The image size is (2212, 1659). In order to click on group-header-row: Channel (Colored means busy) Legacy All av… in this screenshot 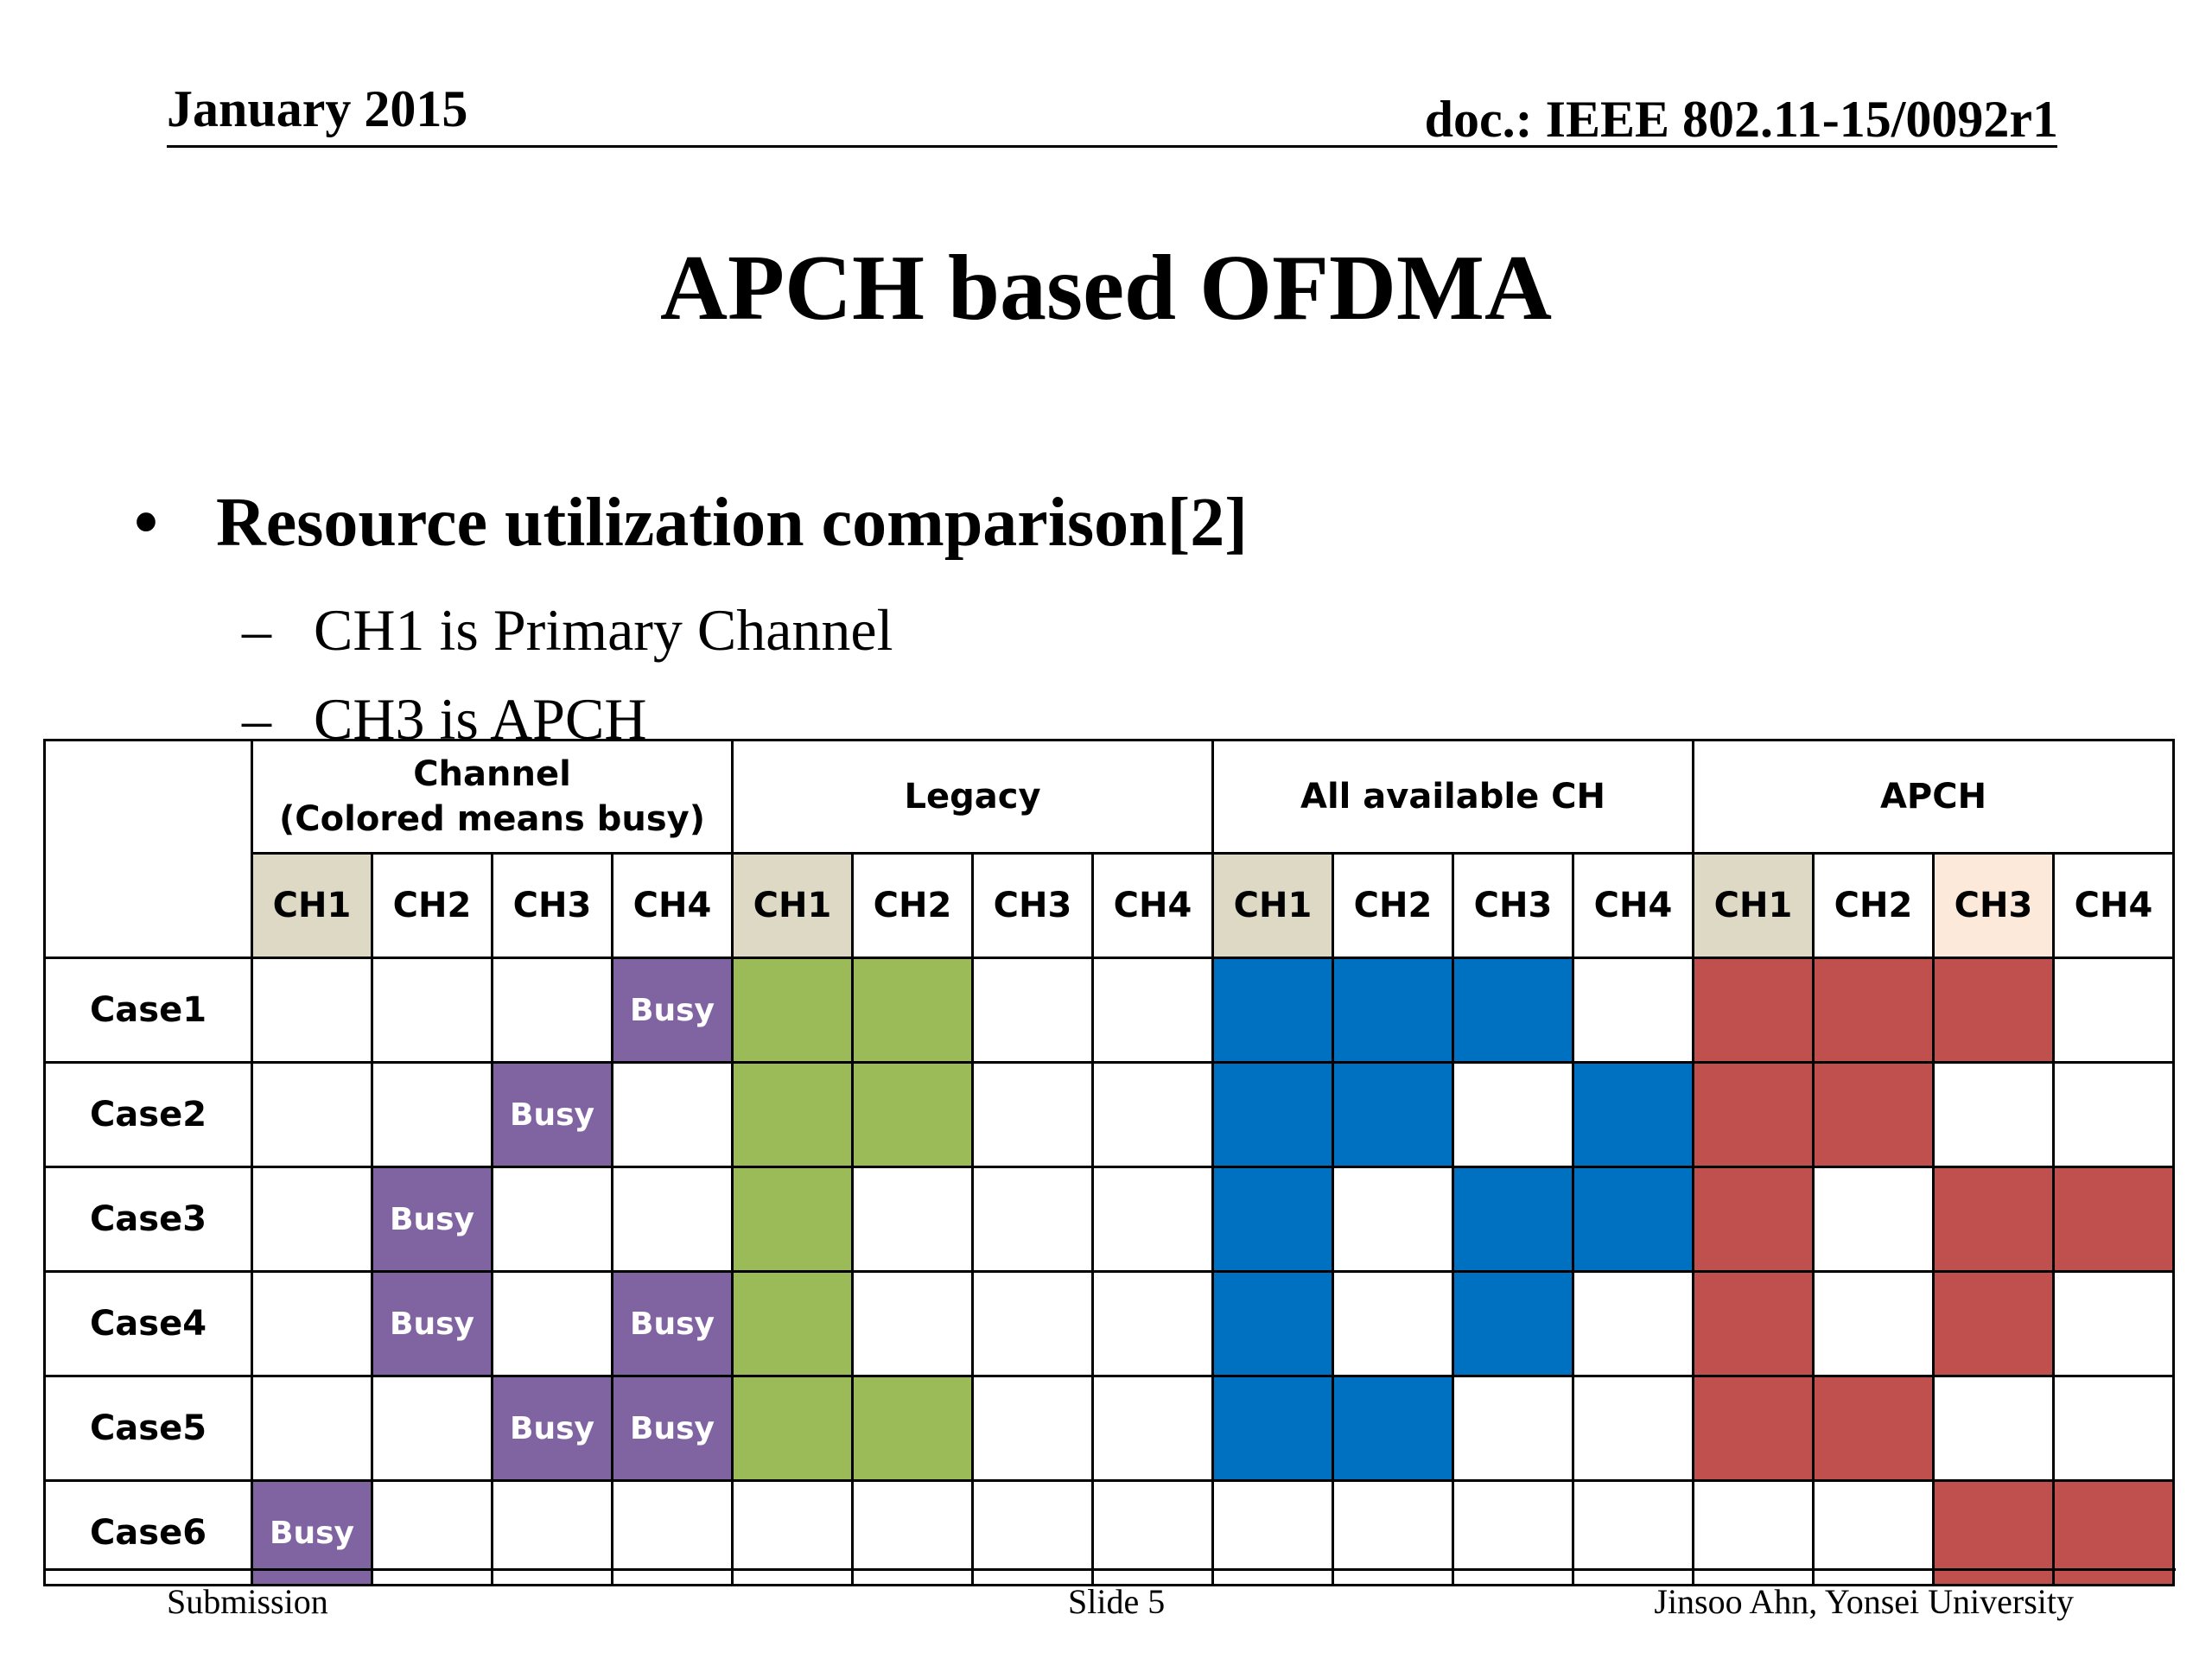, I will do `click(1109, 849)`.